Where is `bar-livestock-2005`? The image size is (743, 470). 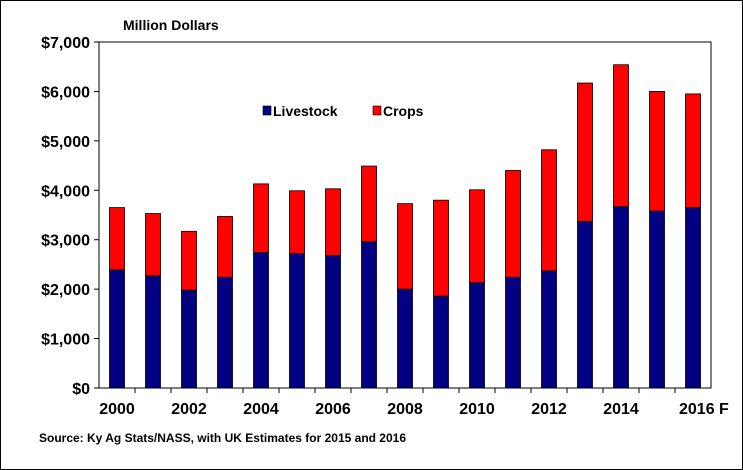 bar-livestock-2005 is located at coordinates (297, 321).